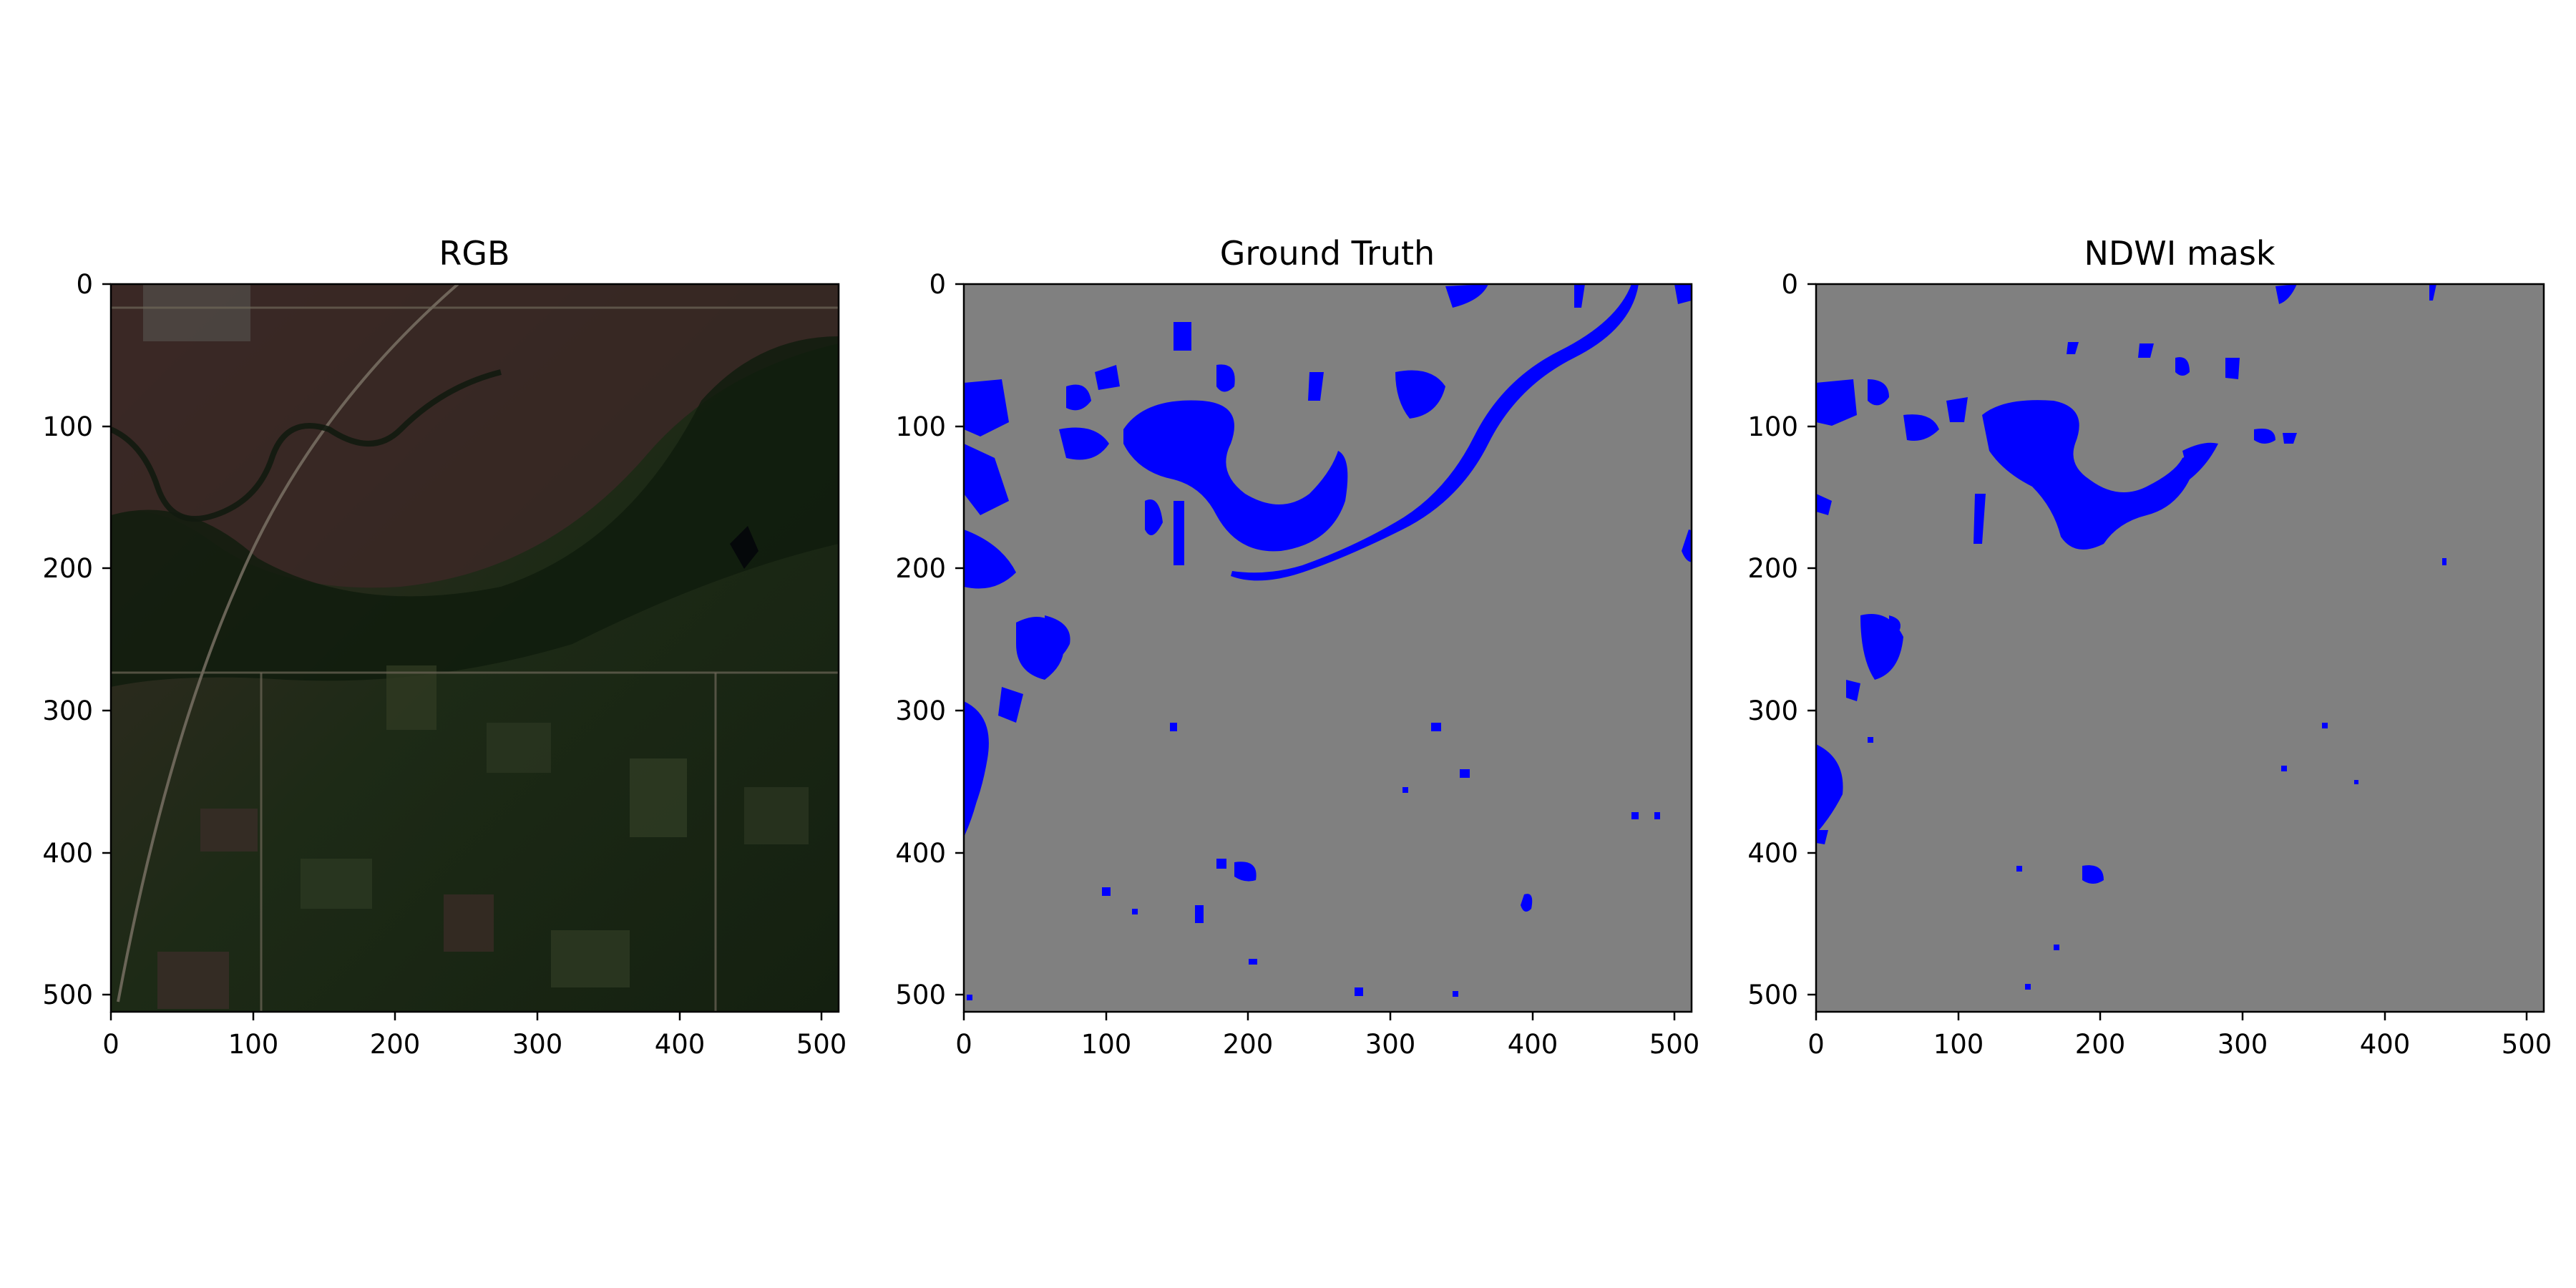  Describe the element at coordinates (474, 253) in the screenshot. I see `panel-title-rgb: RGB` at that location.